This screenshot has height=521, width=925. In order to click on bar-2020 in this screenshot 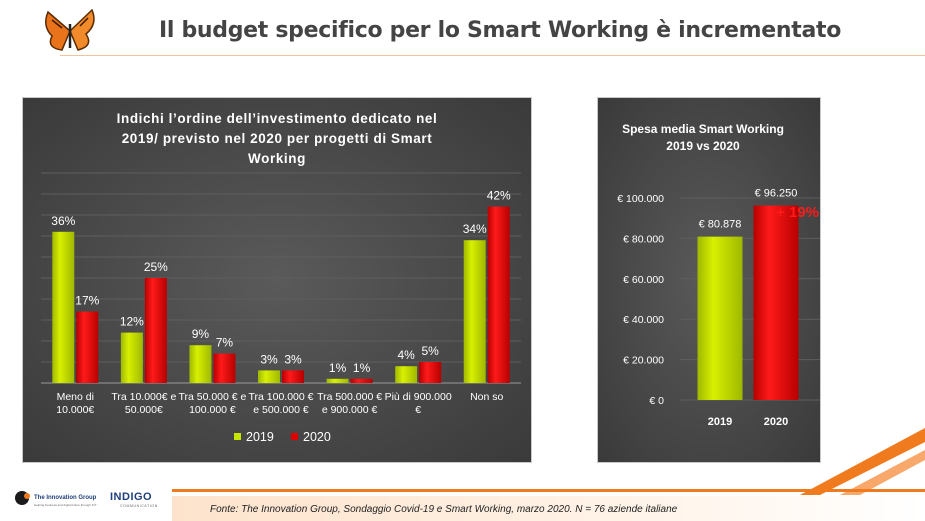, I will do `click(776, 302)`.